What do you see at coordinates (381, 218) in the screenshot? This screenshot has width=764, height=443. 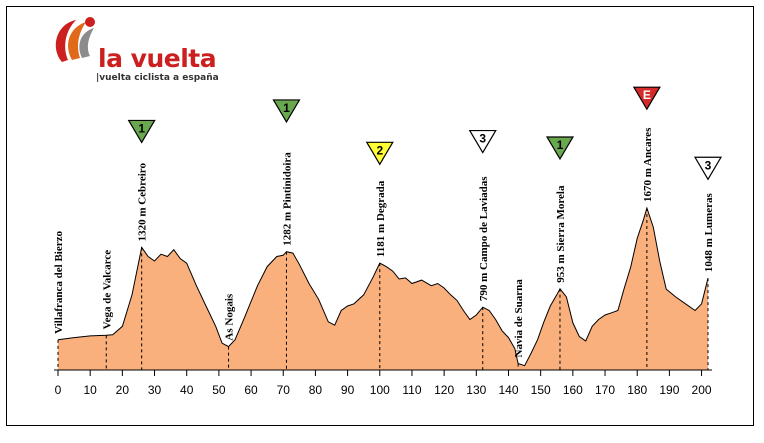 I see `place-label: 1181 m Degrada` at bounding box center [381, 218].